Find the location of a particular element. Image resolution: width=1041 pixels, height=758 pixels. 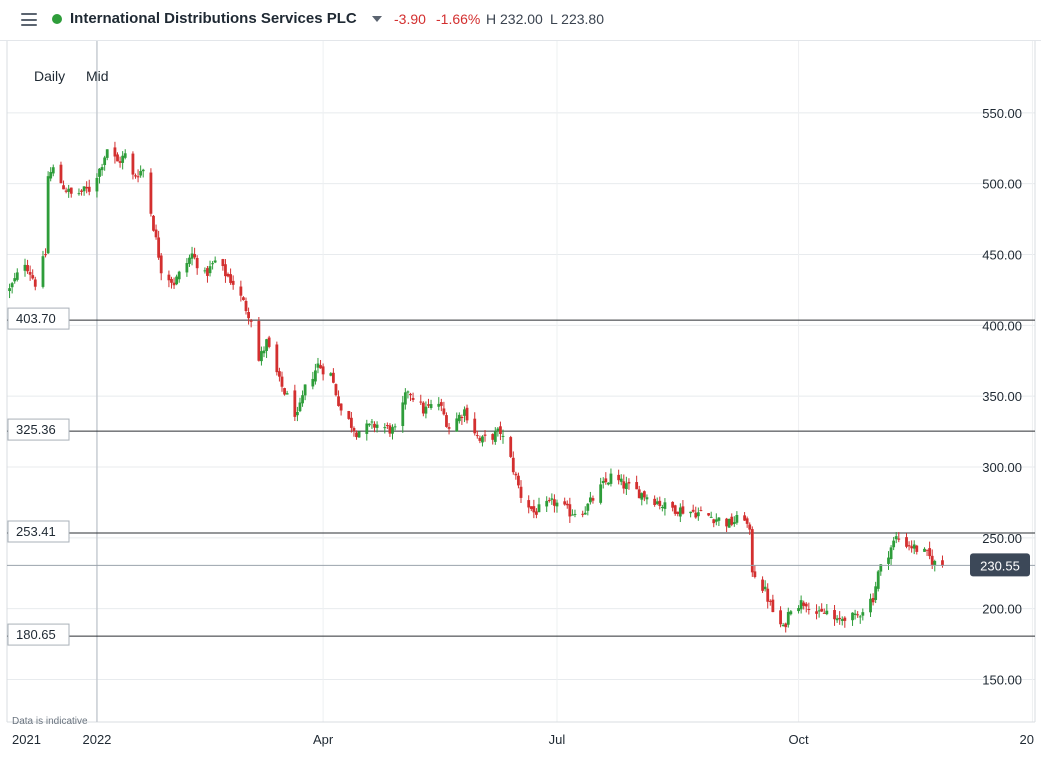

level-label: 180.65 is located at coordinates (36, 634).